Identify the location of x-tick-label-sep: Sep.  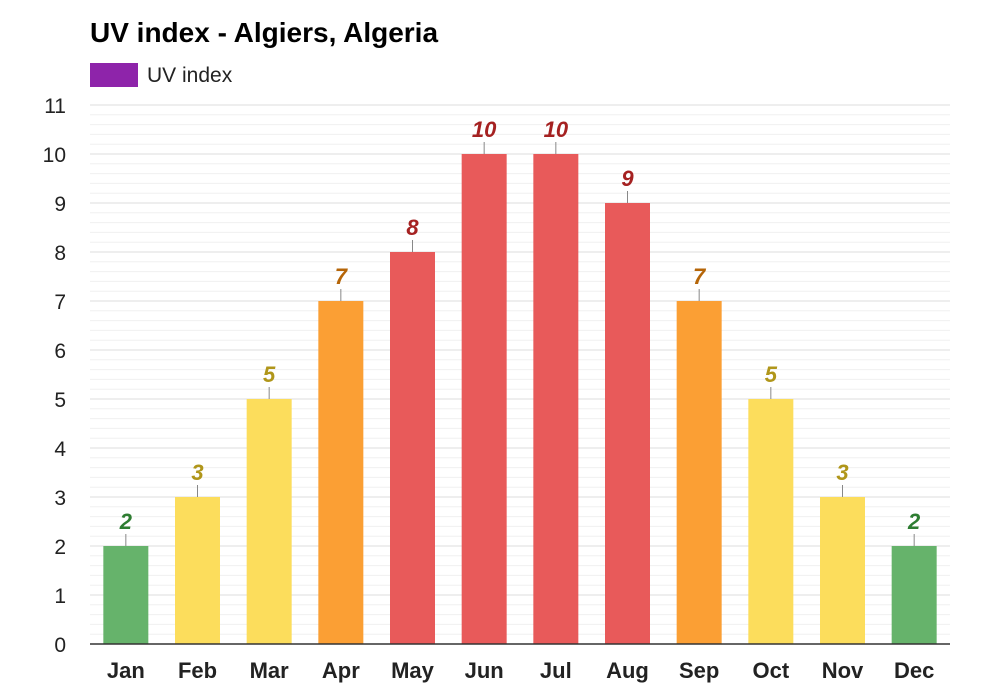
(699, 670).